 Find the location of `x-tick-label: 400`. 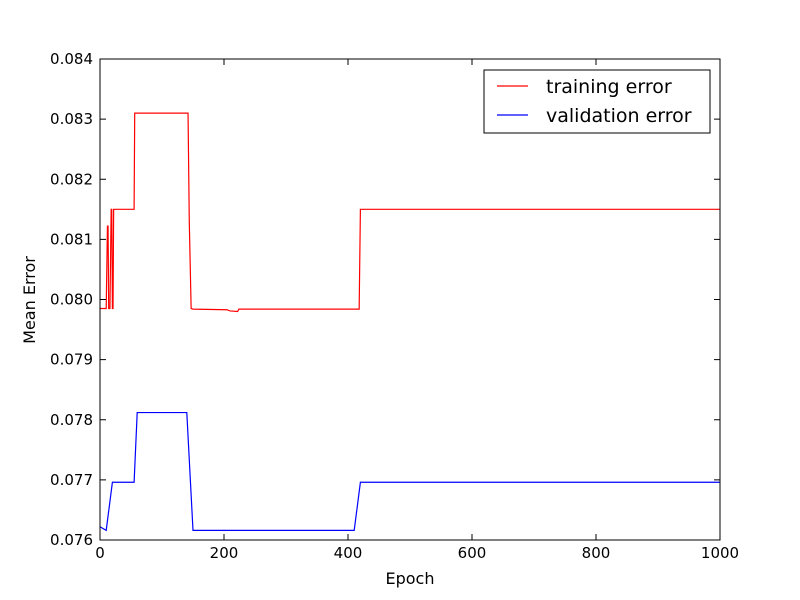

x-tick-label: 400 is located at coordinates (348, 553).